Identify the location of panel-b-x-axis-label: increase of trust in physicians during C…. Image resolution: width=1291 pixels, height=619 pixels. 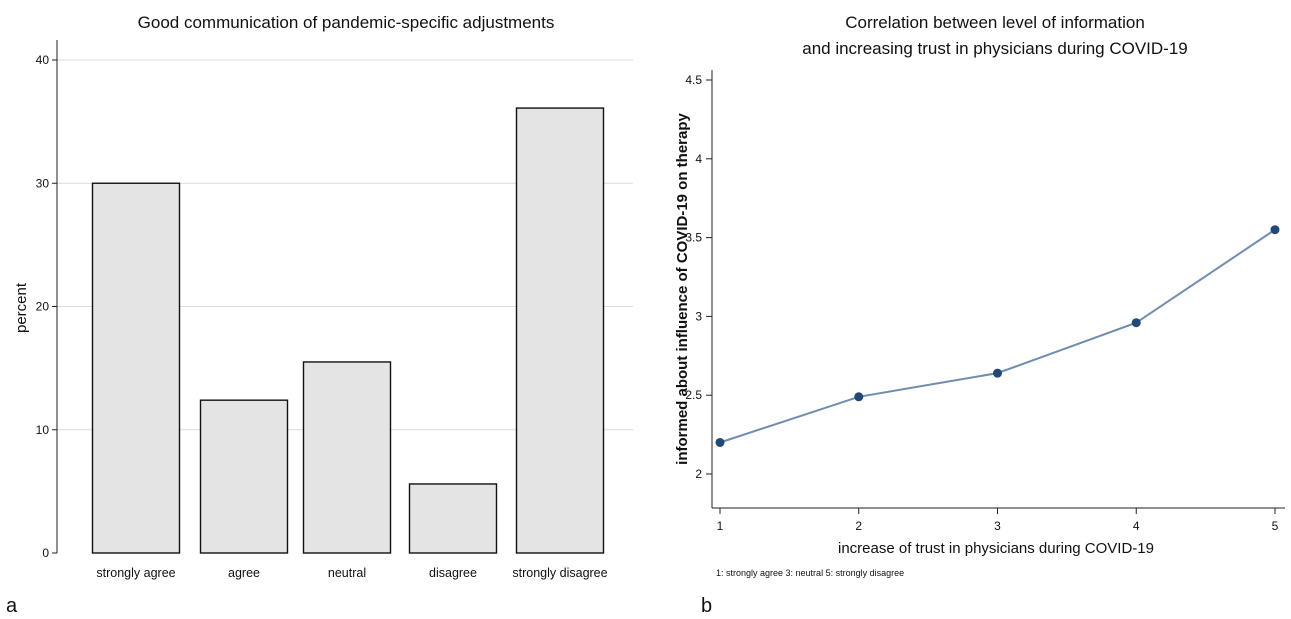
(996, 548).